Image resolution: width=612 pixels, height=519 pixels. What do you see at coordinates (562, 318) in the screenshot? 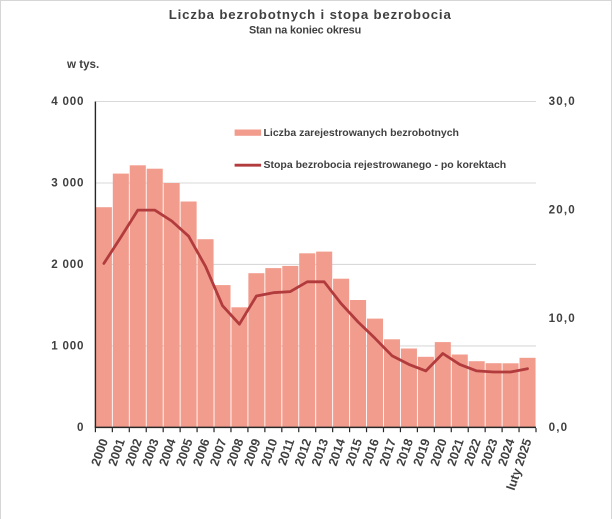
I see `svg-text: 10,0` at bounding box center [562, 318].